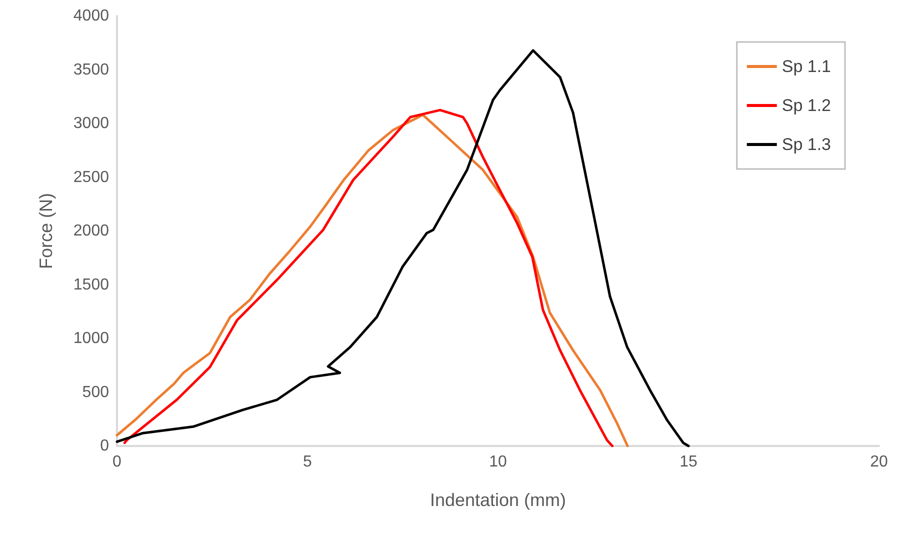 The width and height of the screenshot is (897, 536). Describe the element at coordinates (105, 446) in the screenshot. I see `y-tick-label: 0` at that location.